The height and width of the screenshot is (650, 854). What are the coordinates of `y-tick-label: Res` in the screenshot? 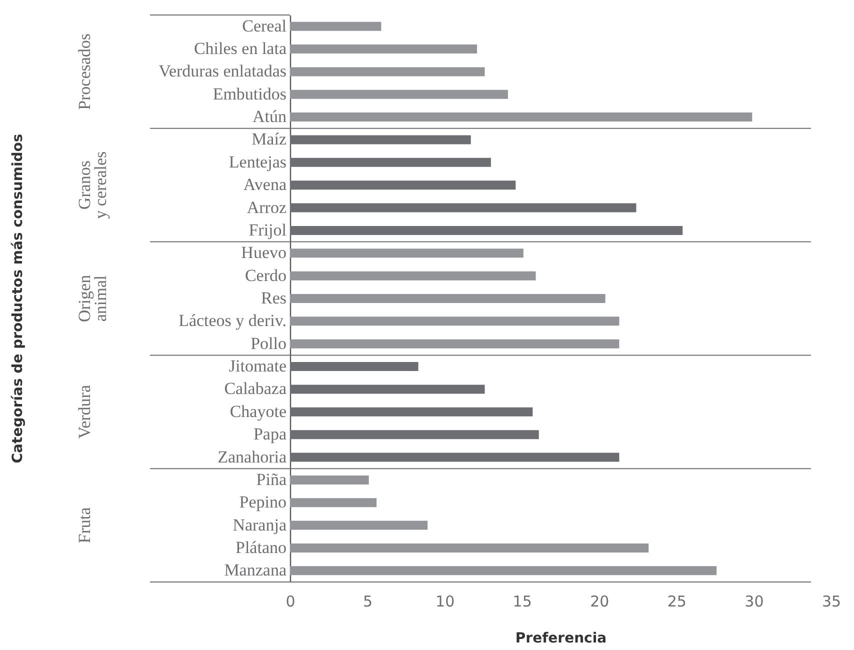 It's located at (273, 298).